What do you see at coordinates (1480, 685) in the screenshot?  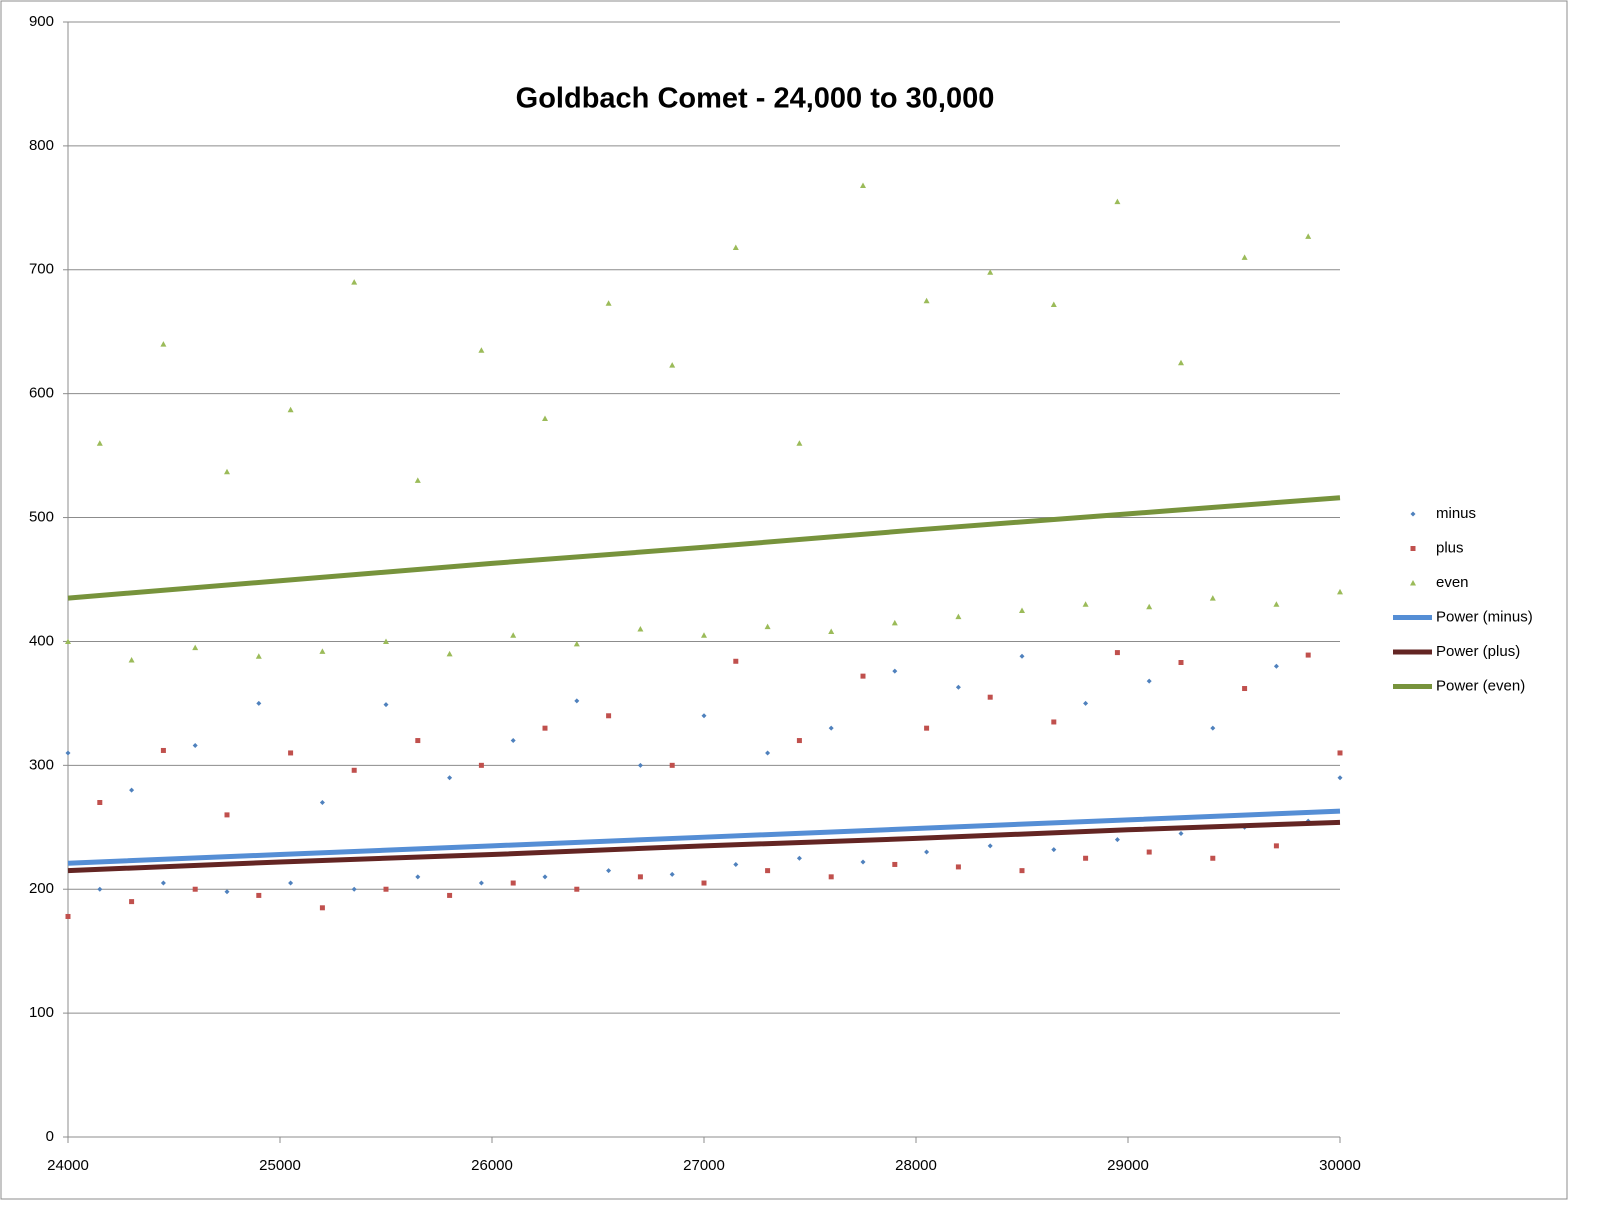 I see `legend-label: Power (even)` at bounding box center [1480, 685].